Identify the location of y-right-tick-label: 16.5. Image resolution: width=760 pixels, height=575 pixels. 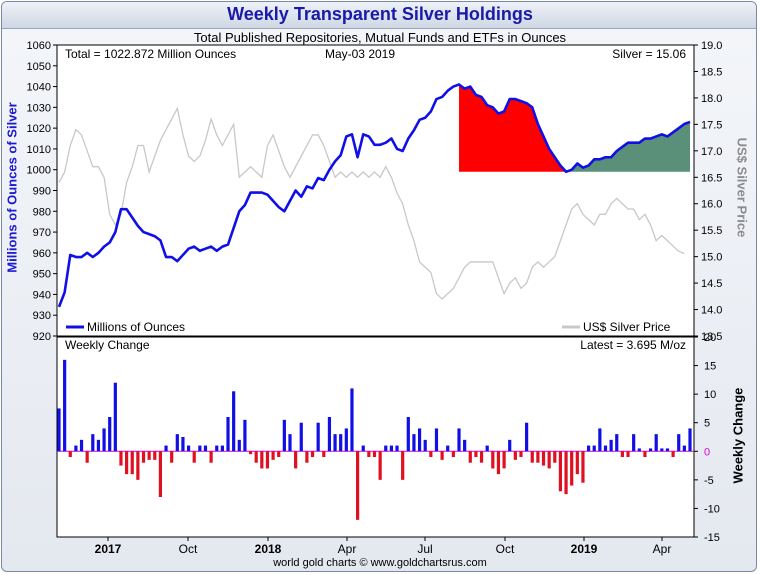
(711, 178).